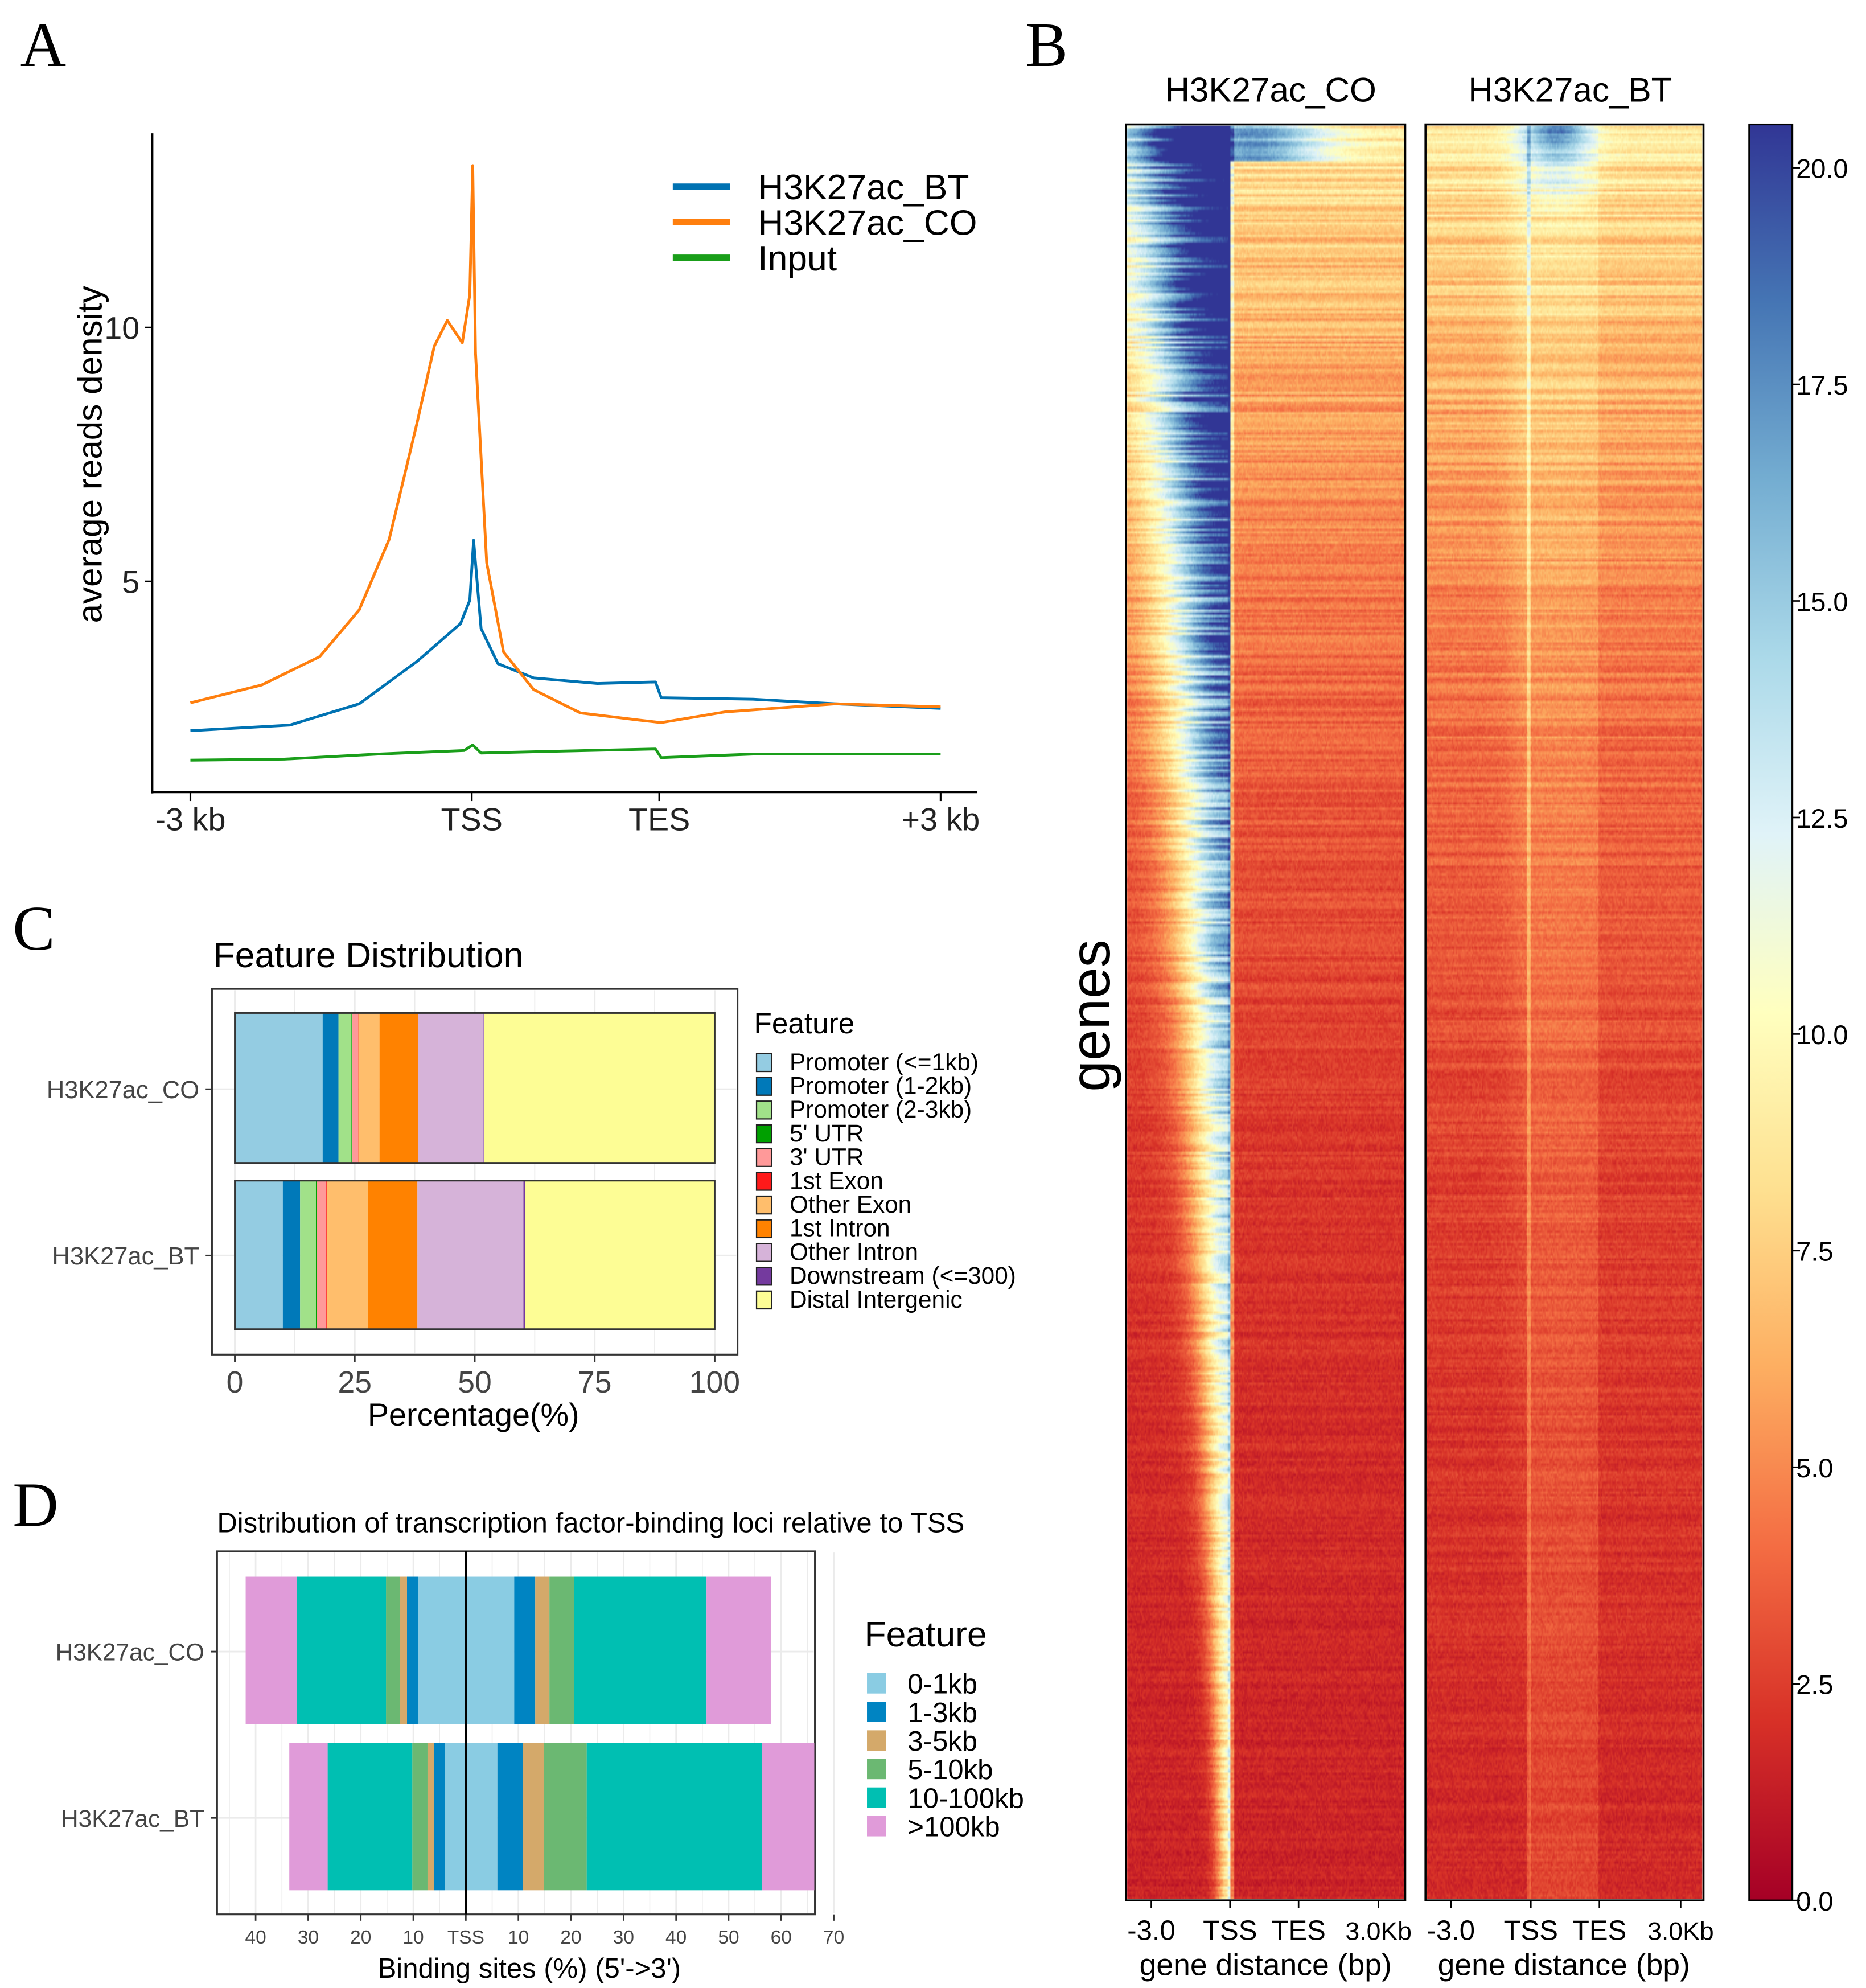  What do you see at coordinates (827, 1157) in the screenshot?
I see `legend-label: 3' UTR` at bounding box center [827, 1157].